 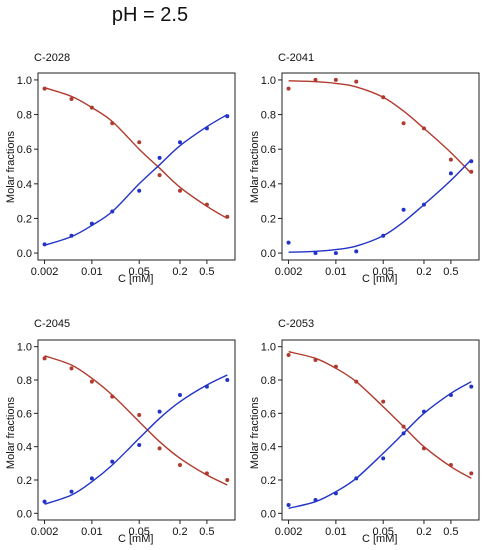 I want to click on y-tick-label: 0.6, so click(x=24, y=150).